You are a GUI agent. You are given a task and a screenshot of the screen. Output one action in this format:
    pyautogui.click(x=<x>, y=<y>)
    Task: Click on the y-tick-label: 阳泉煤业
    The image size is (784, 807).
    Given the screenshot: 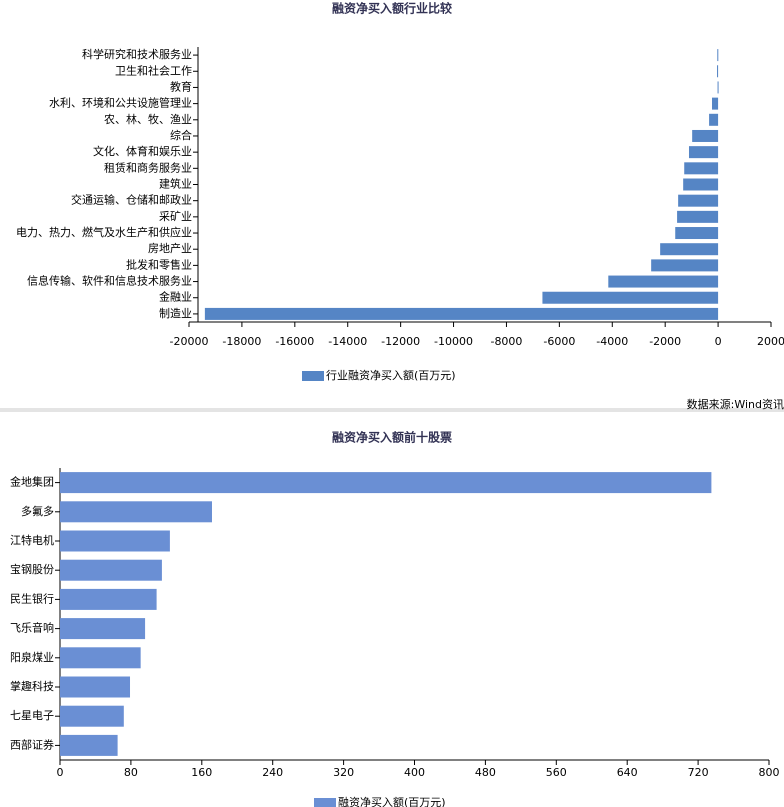 What is the action you would take?
    pyautogui.click(x=32, y=657)
    